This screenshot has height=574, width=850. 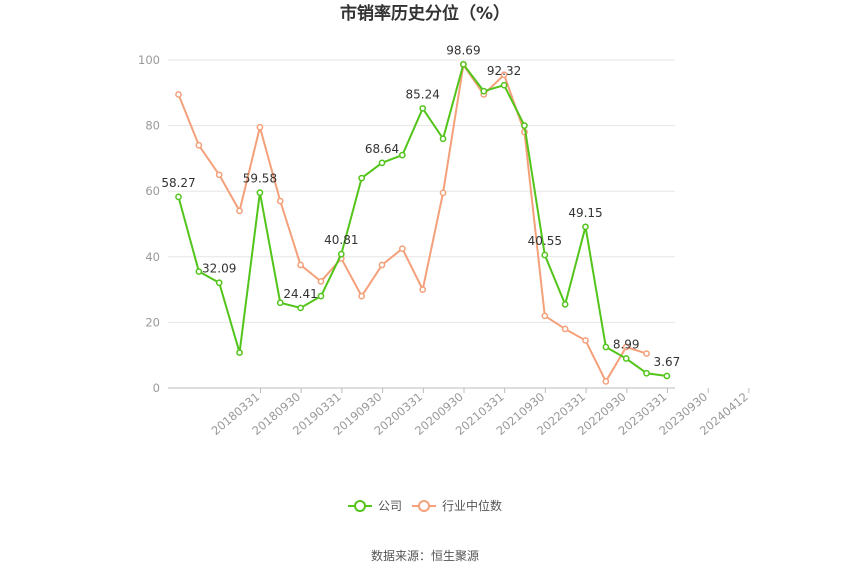 What do you see at coordinates (425, 13) in the screenshot?
I see `chart-title: 市销率历史分位（%）` at bounding box center [425, 13].